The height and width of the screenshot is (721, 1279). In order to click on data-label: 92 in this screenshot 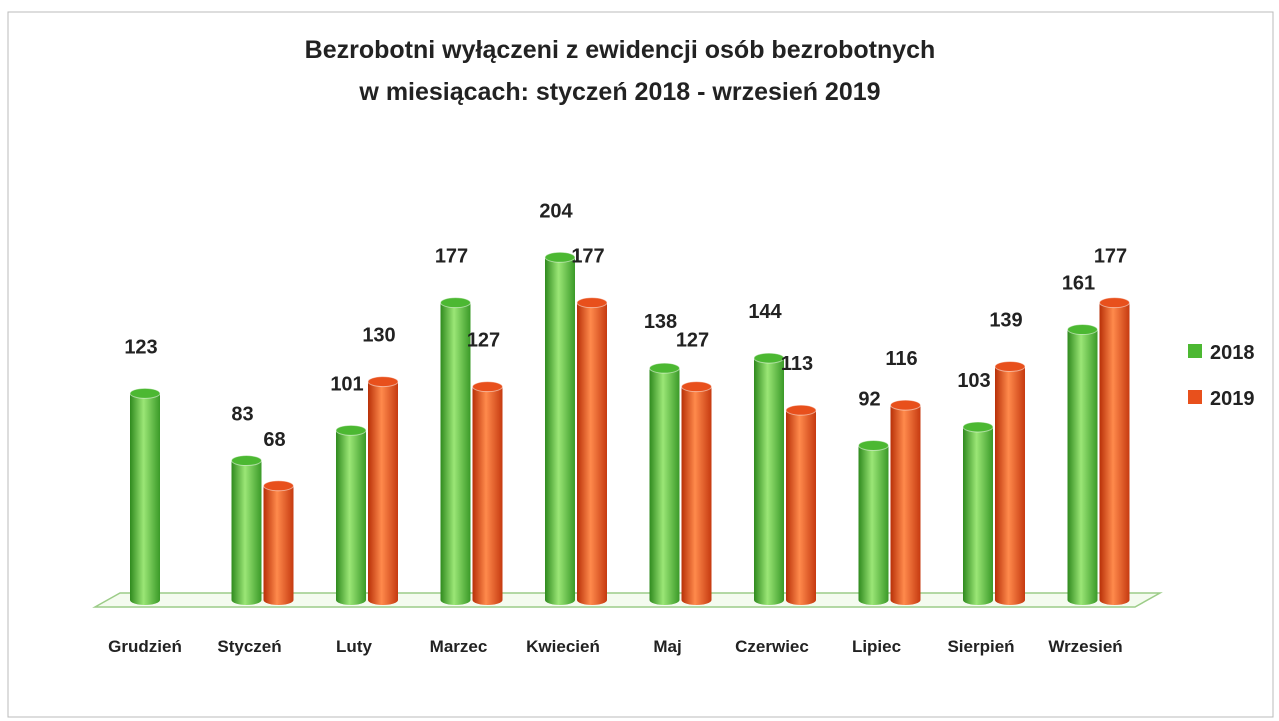, I will do `click(869, 399)`.